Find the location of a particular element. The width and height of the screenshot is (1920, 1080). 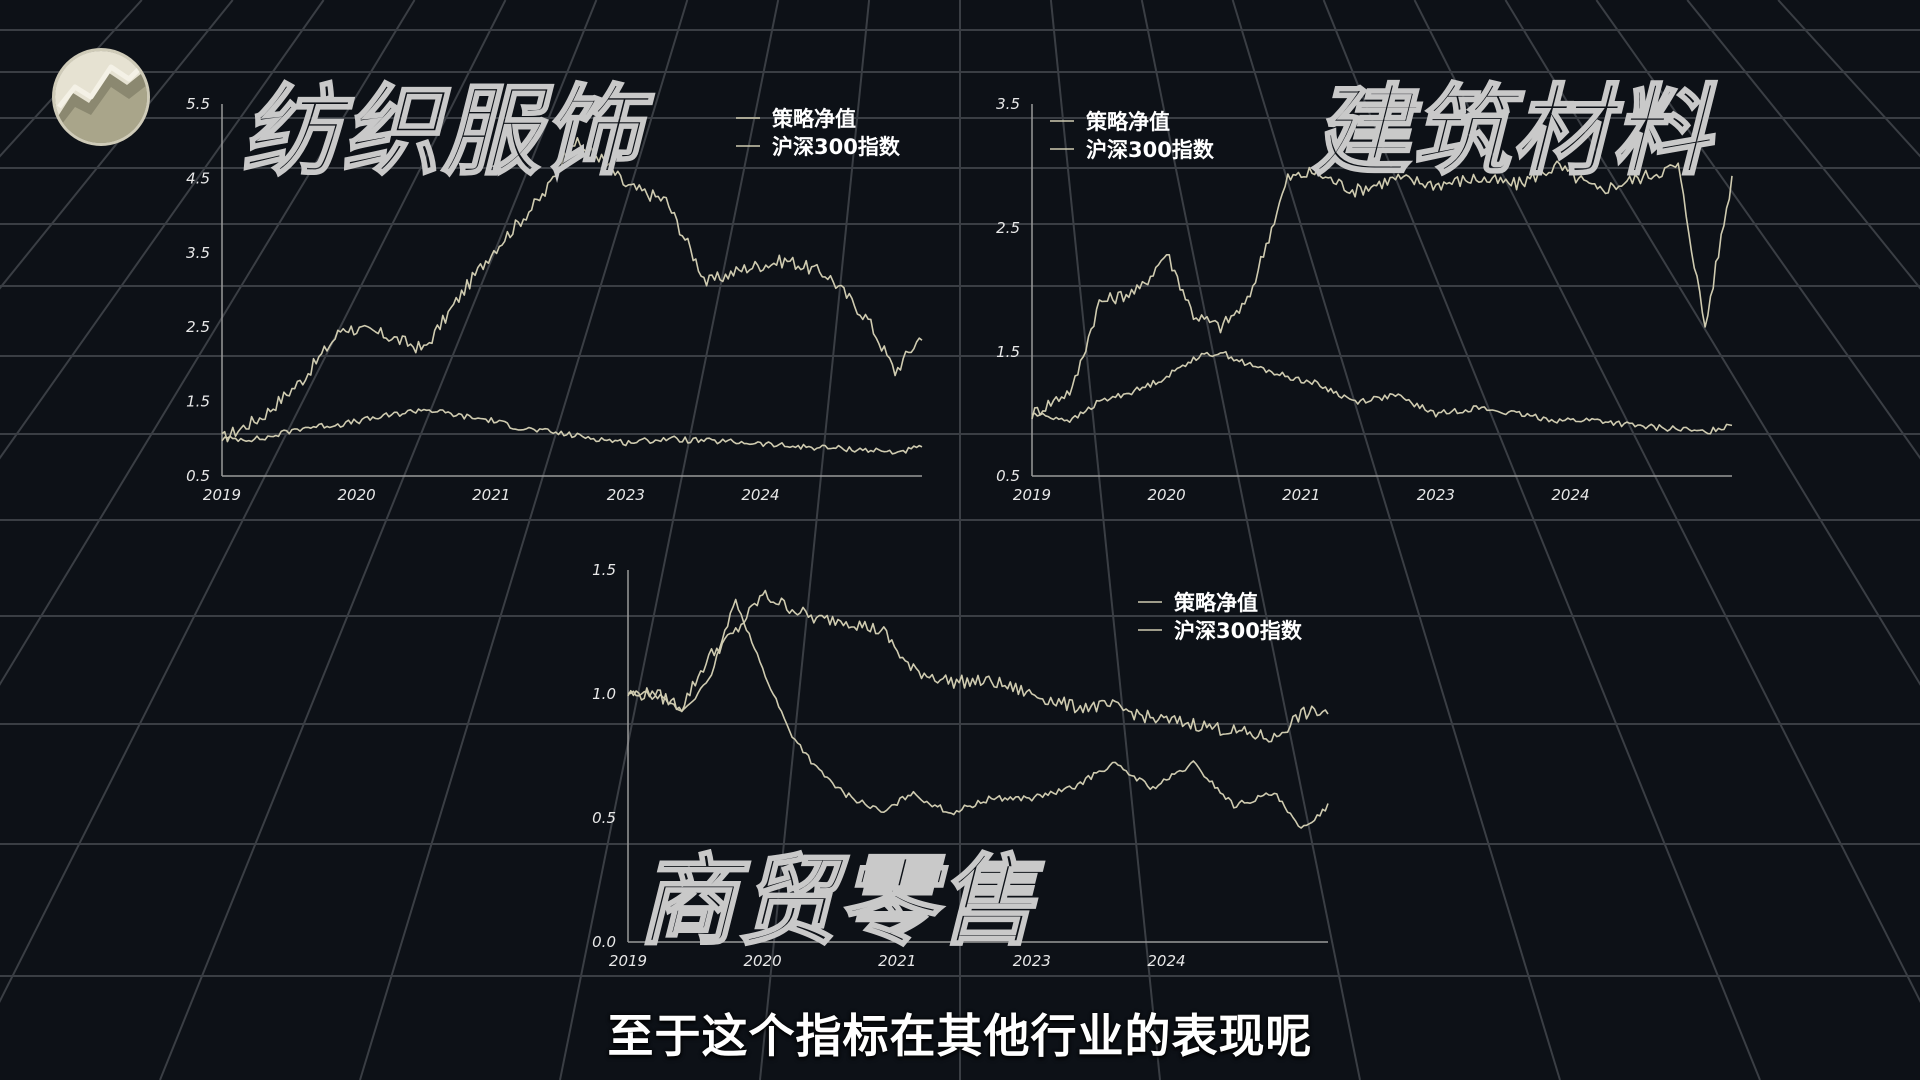

video-subtitle: 至于这个指标在其他行业的表现呢 is located at coordinates (960, 1036).